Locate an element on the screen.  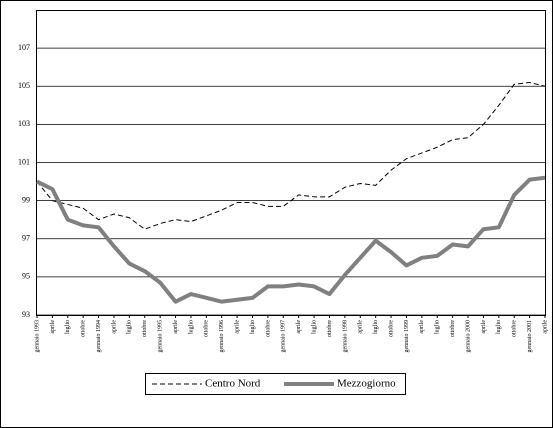
x-tick-label: gennaio 1994 is located at coordinates (99, 336).